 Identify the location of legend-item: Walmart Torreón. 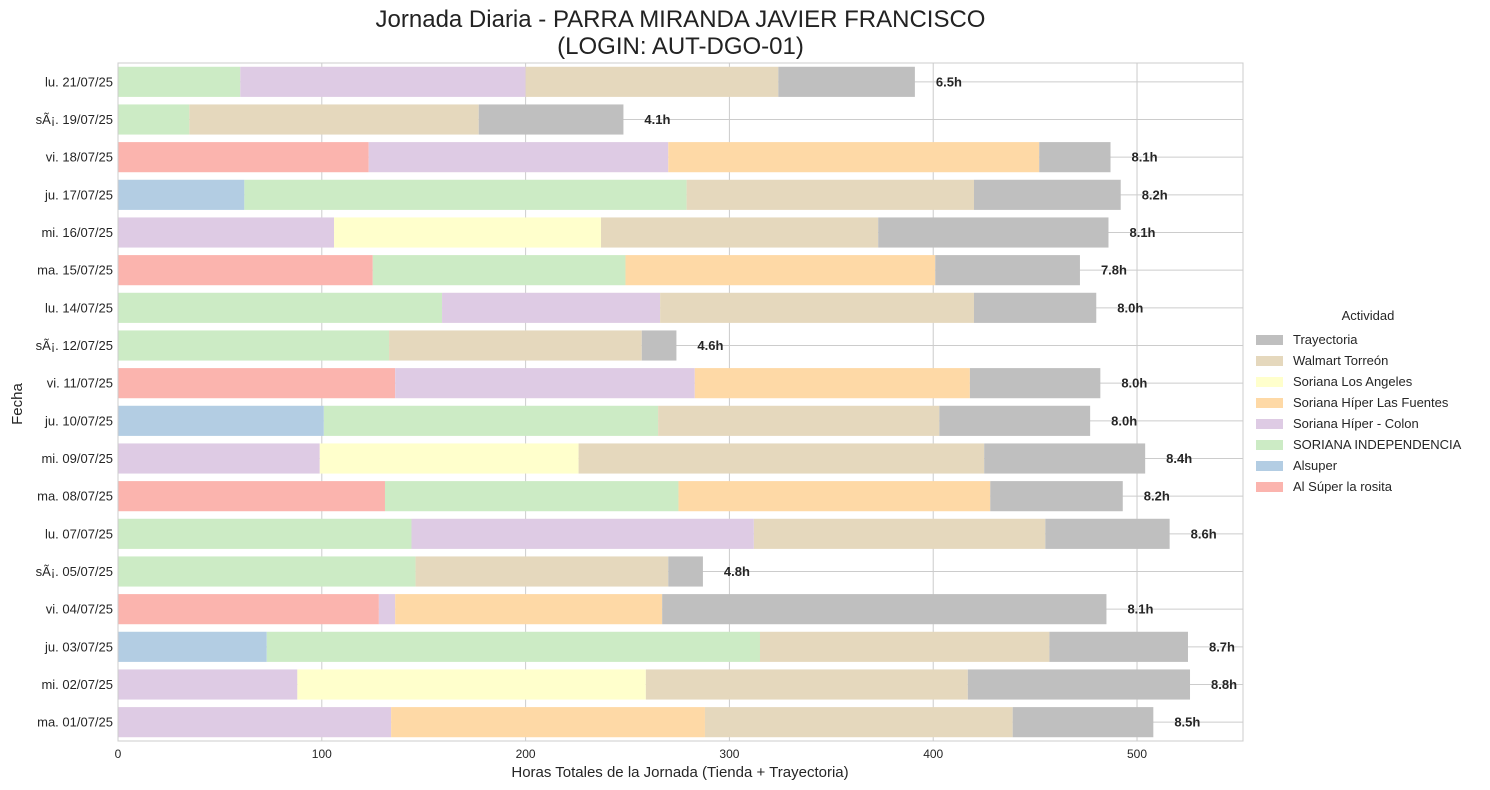
(1368, 360).